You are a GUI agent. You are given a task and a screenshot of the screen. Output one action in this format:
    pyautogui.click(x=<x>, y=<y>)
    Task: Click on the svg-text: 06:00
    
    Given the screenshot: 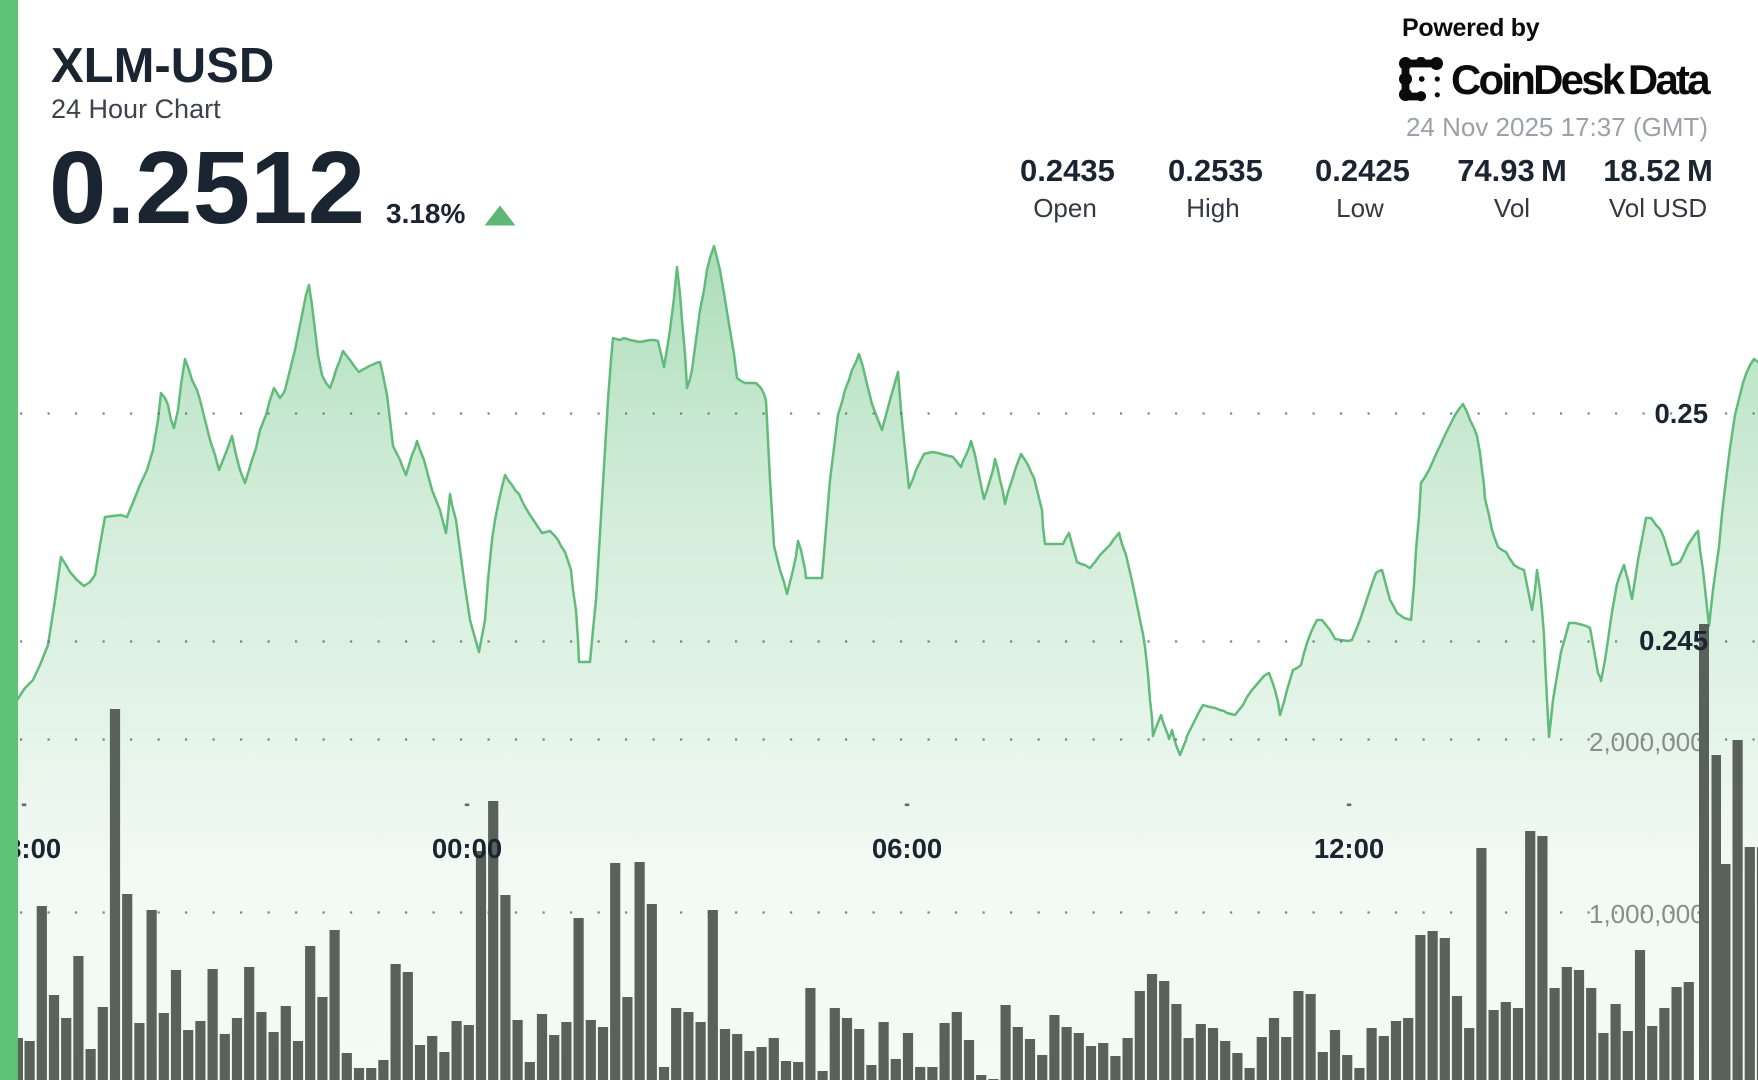 What is the action you would take?
    pyautogui.click(x=907, y=848)
    